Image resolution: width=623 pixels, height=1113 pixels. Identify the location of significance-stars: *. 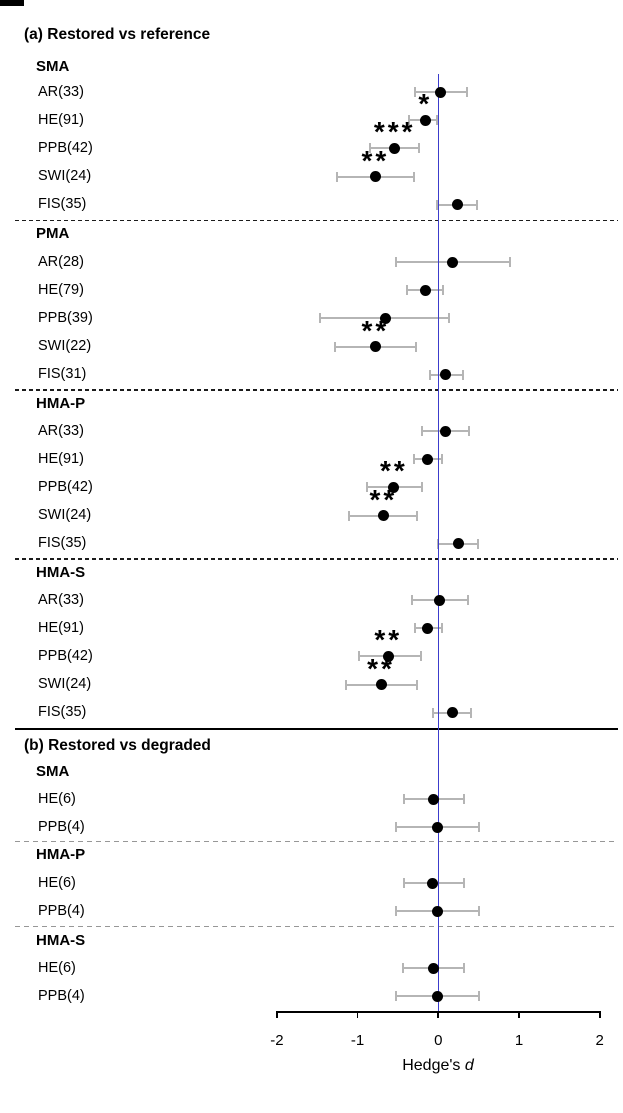
(425, 104).